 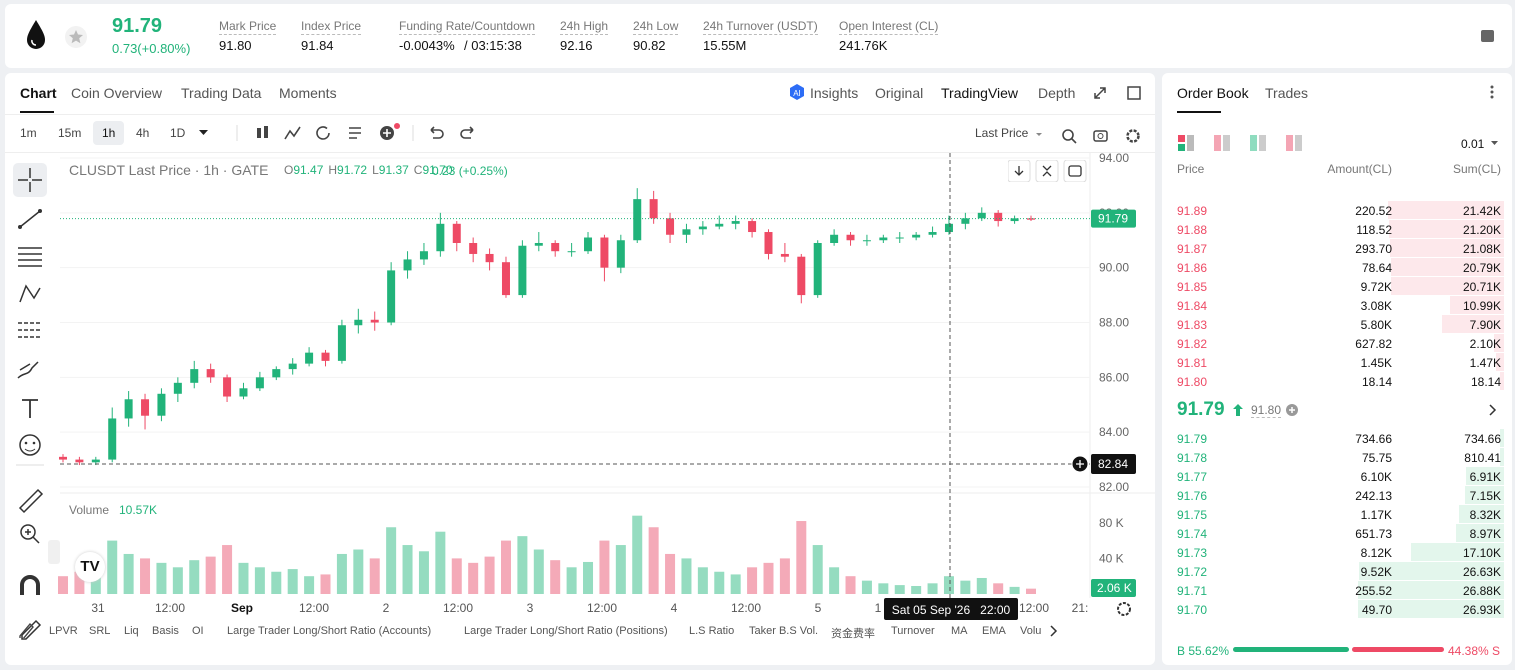 What do you see at coordinates (580, 114) in the screenshot?
I see `divider` at bounding box center [580, 114].